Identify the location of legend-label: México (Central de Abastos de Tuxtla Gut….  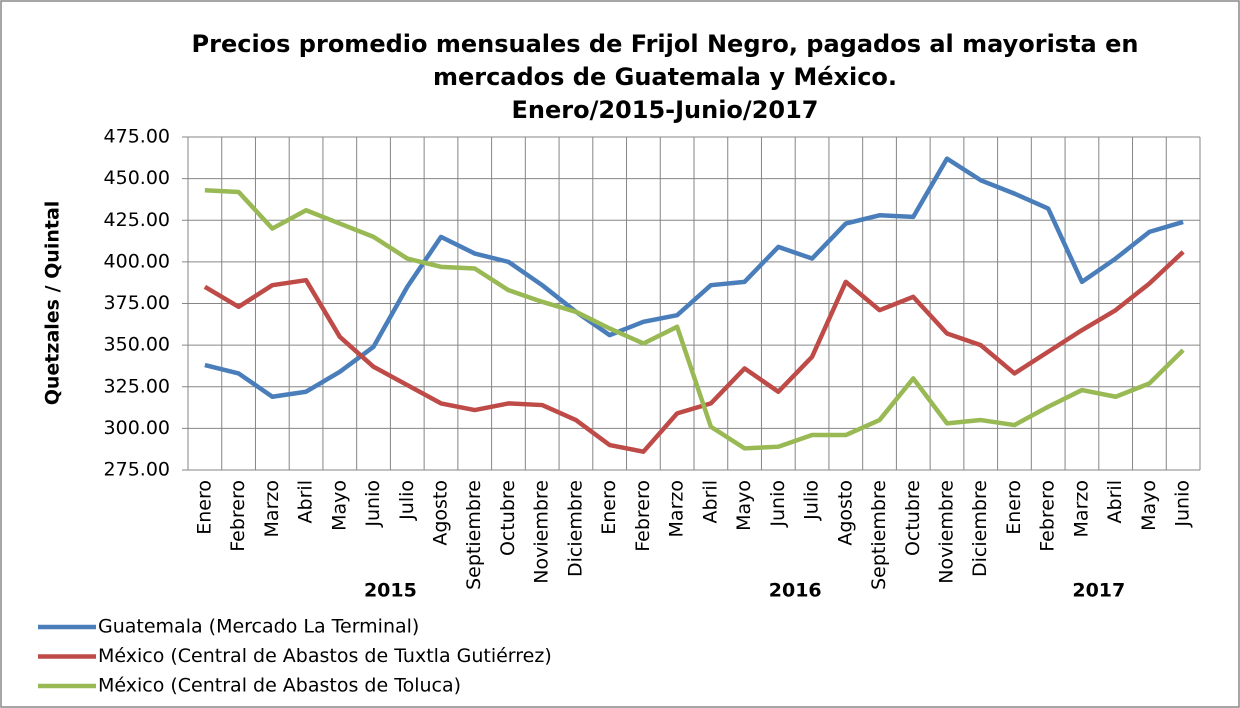
(325, 656).